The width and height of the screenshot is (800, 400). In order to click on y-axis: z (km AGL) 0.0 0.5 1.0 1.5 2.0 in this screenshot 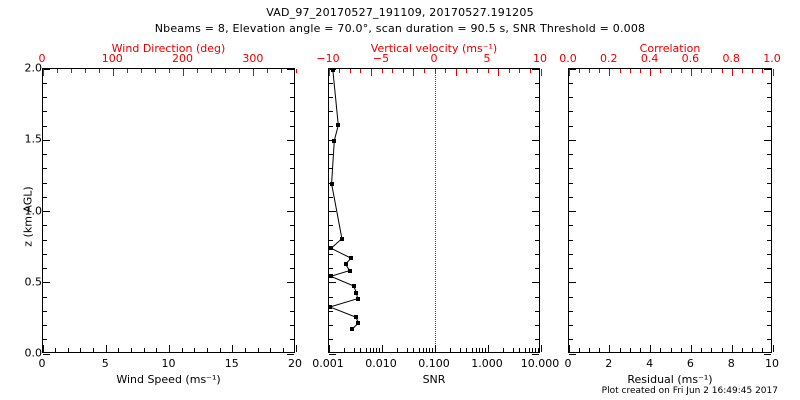, I will do `click(21, 200)`.